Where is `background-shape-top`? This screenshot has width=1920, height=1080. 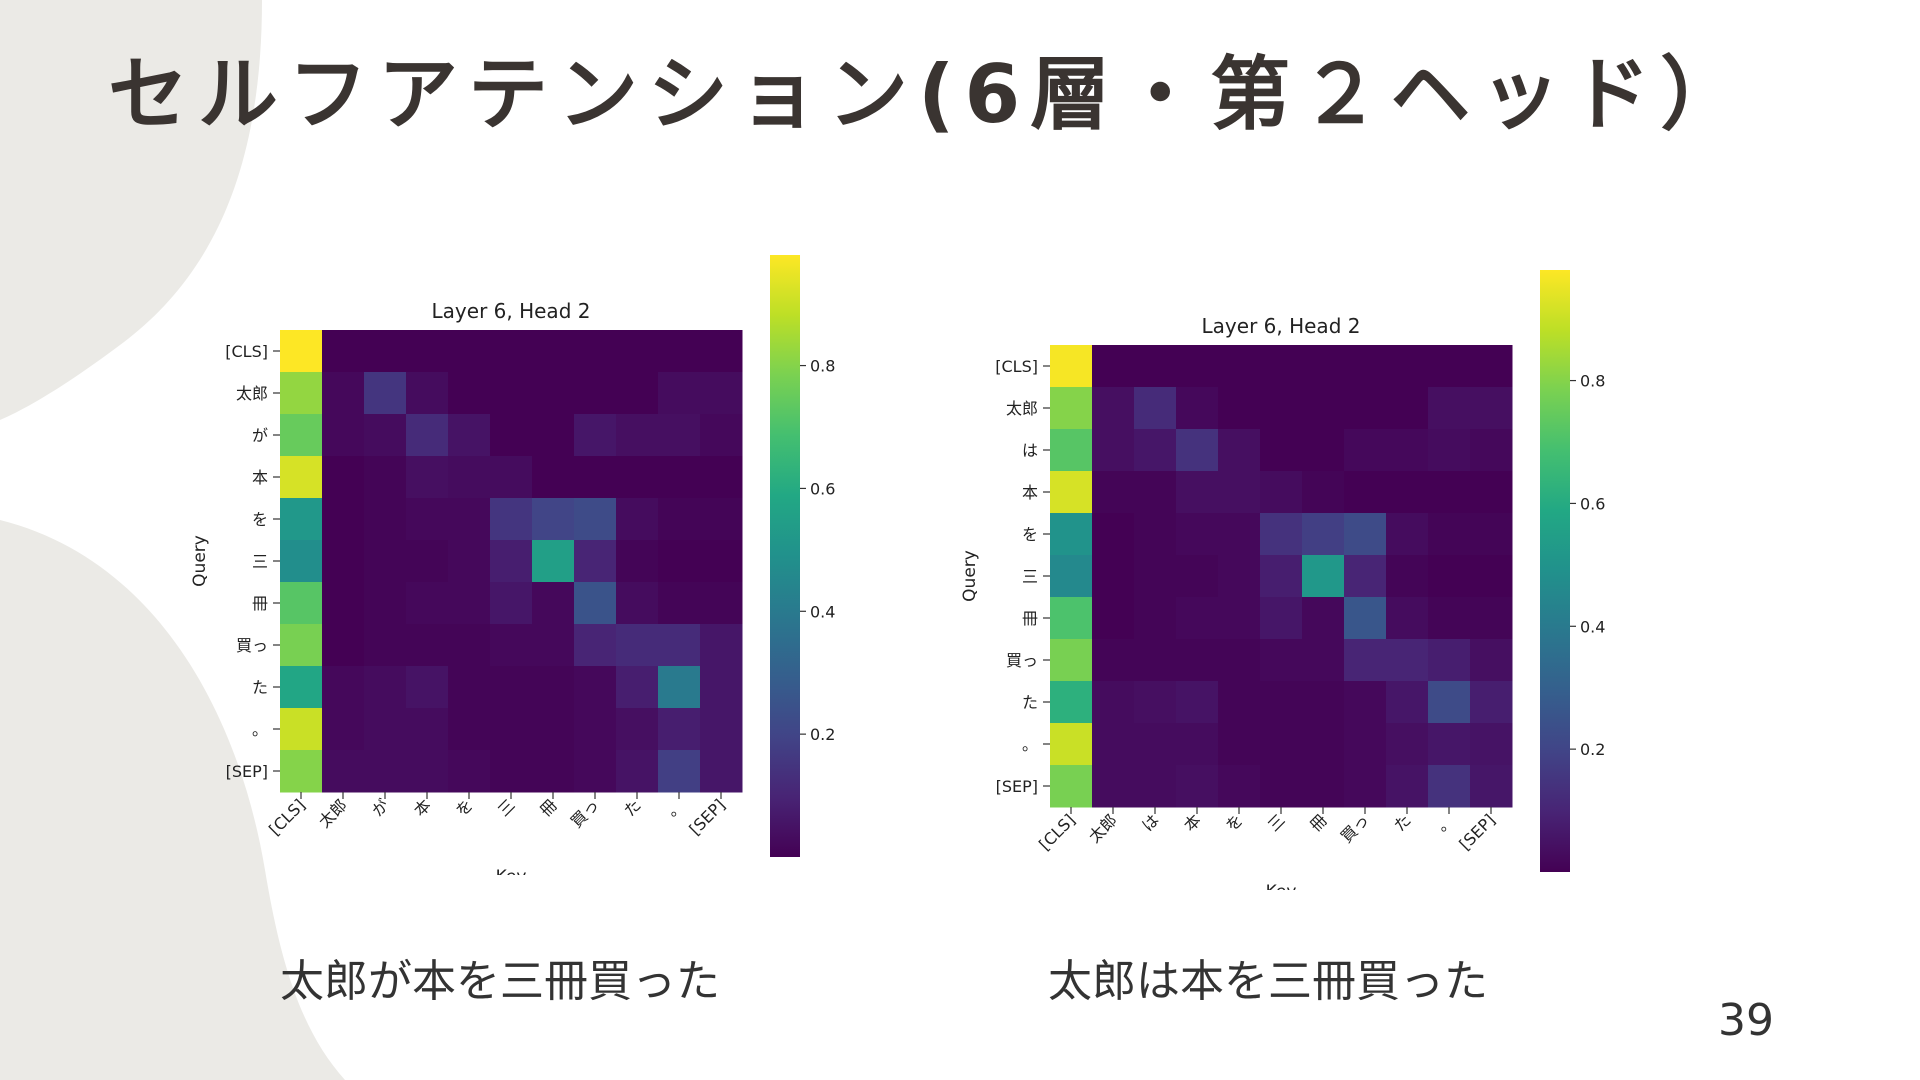 background-shape-top is located at coordinates (131, 210).